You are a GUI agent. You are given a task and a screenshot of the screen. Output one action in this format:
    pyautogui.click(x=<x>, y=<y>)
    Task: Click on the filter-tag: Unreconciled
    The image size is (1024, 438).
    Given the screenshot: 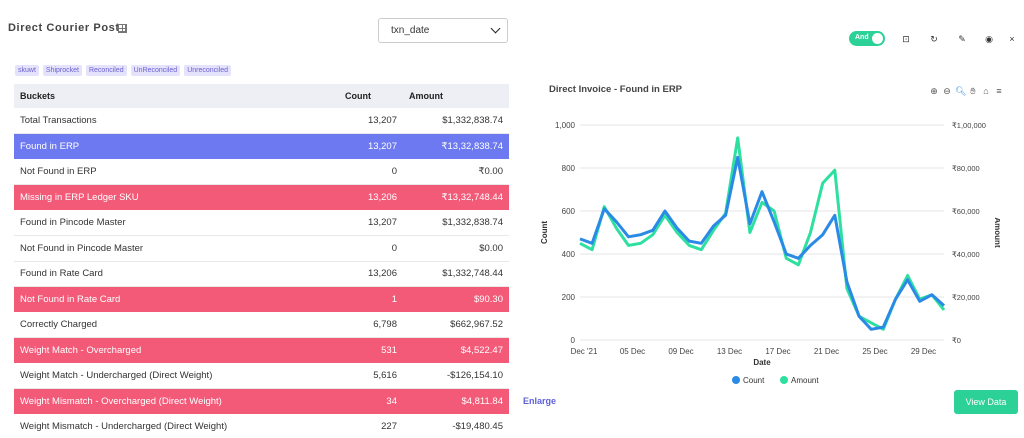 What is the action you would take?
    pyautogui.click(x=208, y=70)
    